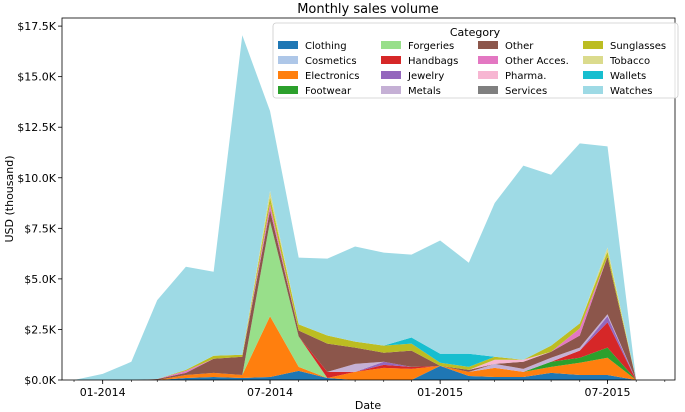  I want to click on x-tick-label: 01-2015, so click(440, 392).